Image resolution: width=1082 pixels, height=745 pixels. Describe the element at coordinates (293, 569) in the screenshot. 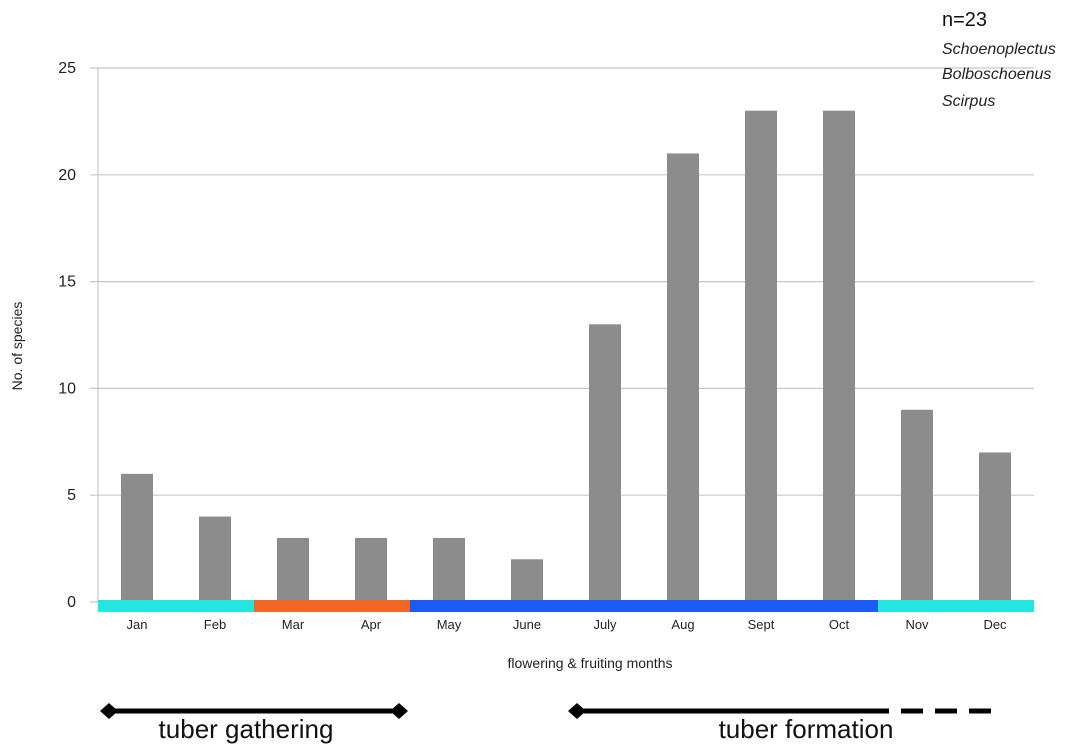

I see `bar-mar` at that location.